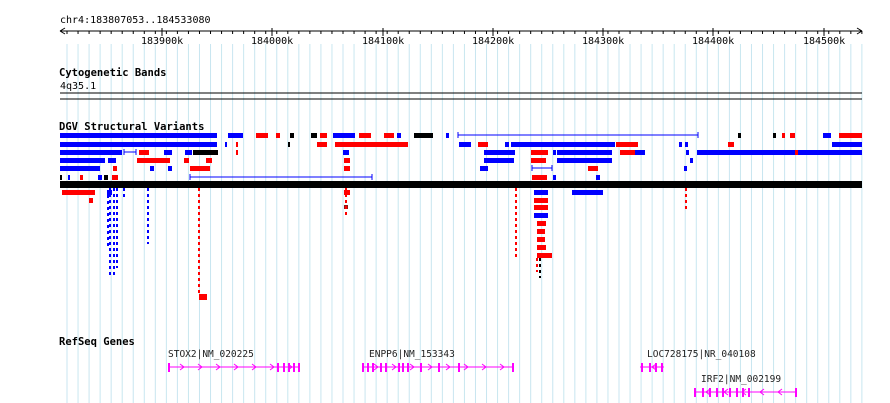  What do you see at coordinates (211, 354) in the screenshot?
I see `gene-label-stox2: STOX2|NM_020225` at bounding box center [211, 354].